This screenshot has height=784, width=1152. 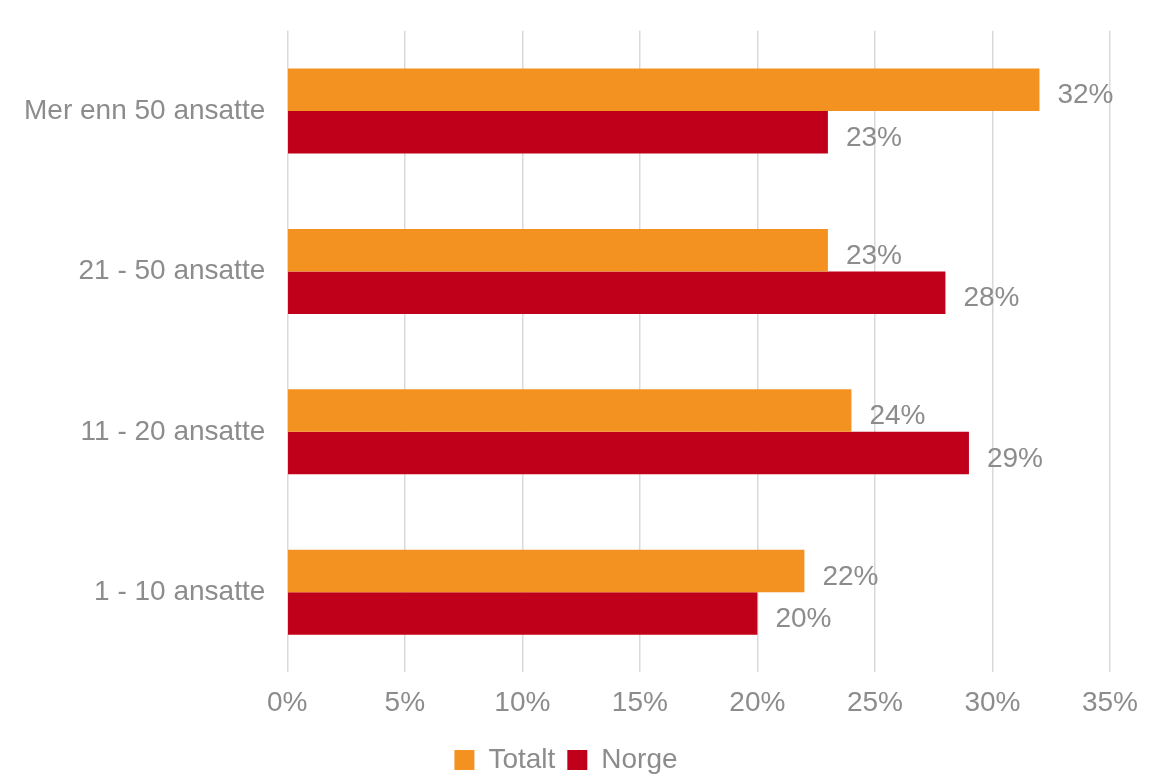 I want to click on x-tick-label: 5%, so click(x=405, y=701).